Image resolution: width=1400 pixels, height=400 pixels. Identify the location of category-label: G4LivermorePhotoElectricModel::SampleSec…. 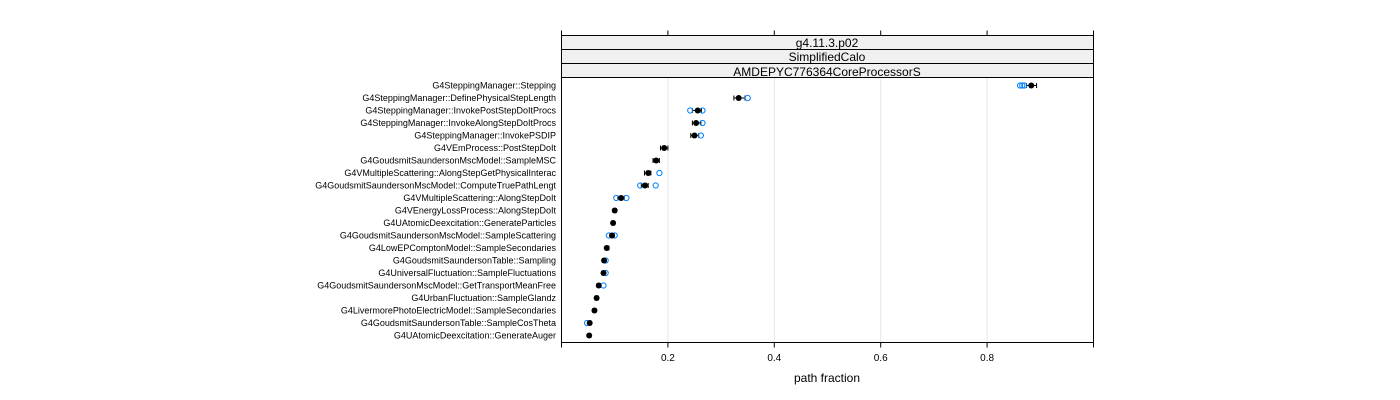
(449, 311).